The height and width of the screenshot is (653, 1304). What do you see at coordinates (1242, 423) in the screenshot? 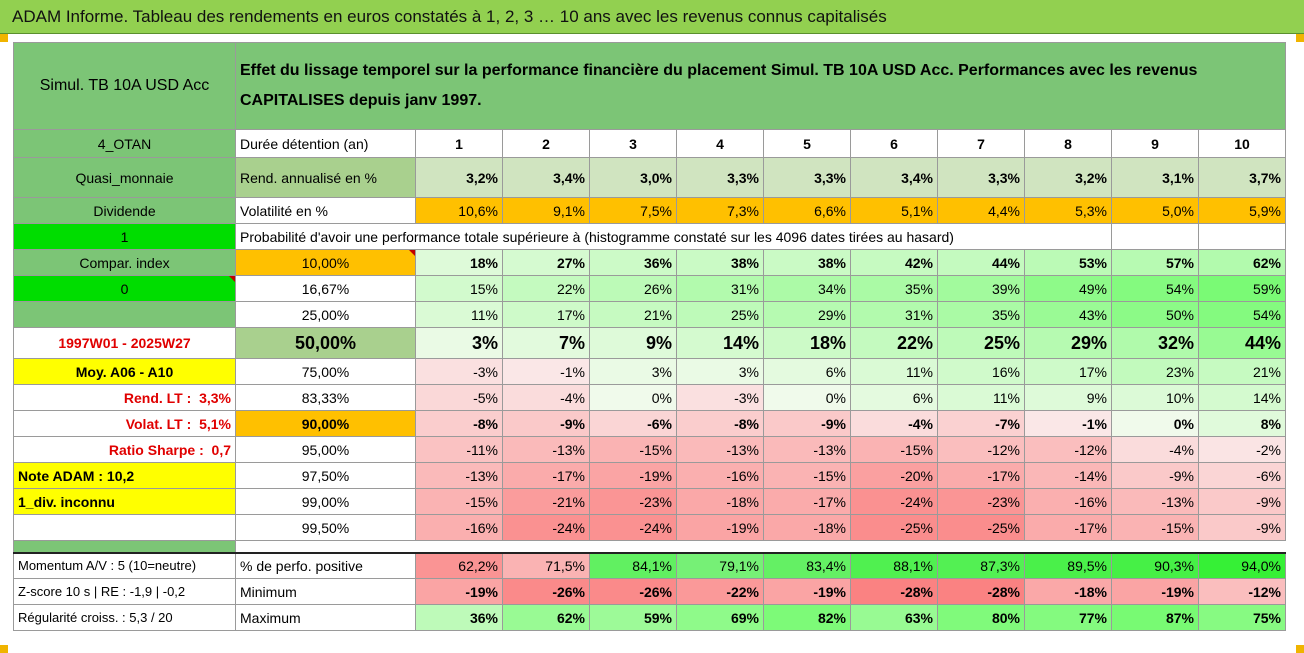
I see `threshold-value: 8%` at bounding box center [1242, 423].